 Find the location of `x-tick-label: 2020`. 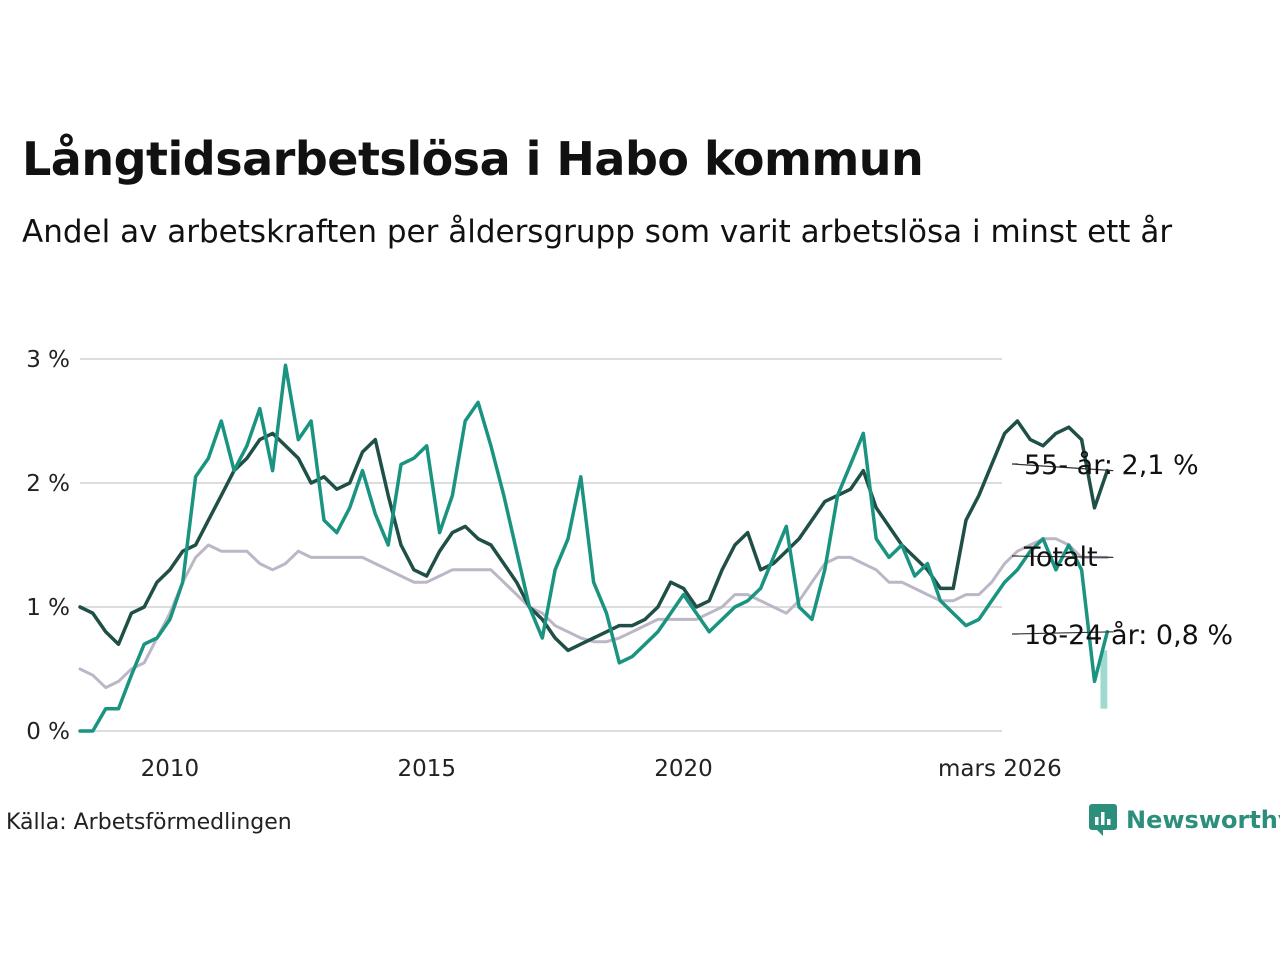

x-tick-label: 2020 is located at coordinates (683, 769).